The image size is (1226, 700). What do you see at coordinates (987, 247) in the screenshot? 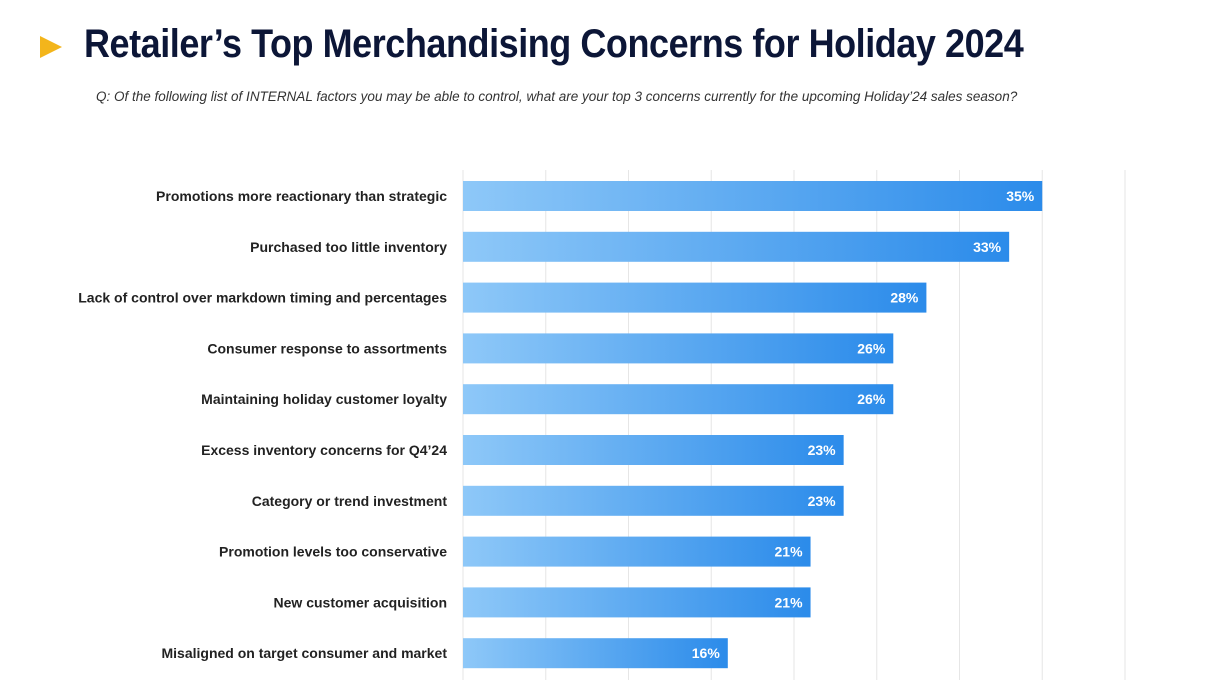
I see `value-label: 33%` at bounding box center [987, 247].